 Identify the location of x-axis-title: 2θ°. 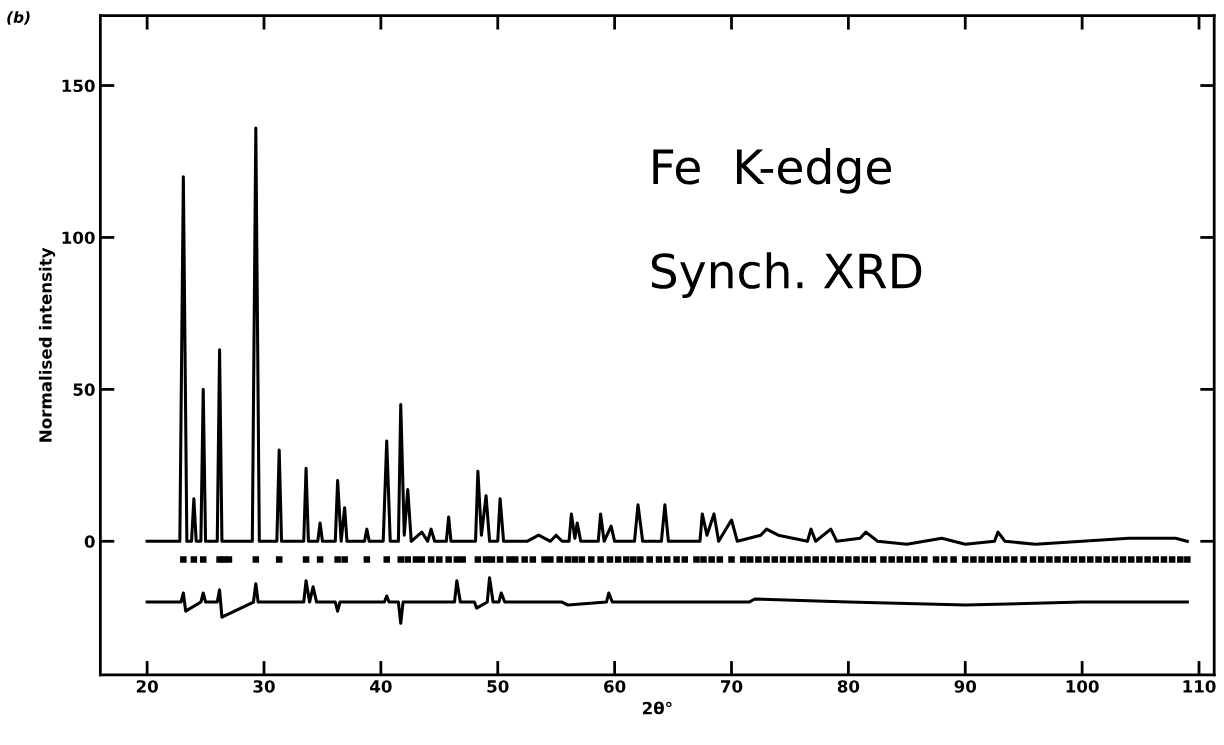
(657, 708).